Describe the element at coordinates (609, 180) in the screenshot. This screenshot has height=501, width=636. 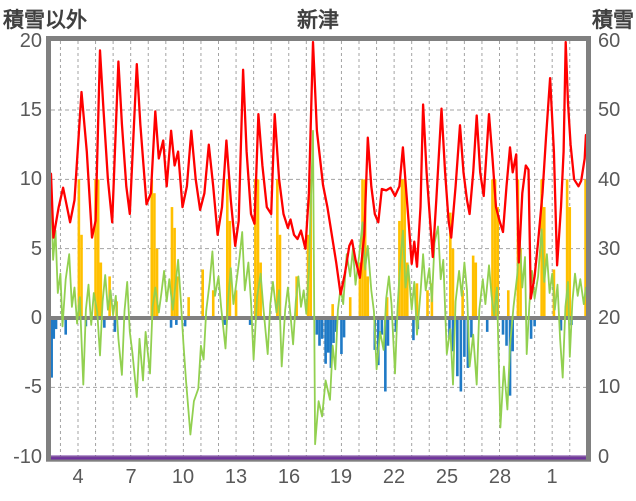
I see `right-axis-tick-40: 40` at that location.